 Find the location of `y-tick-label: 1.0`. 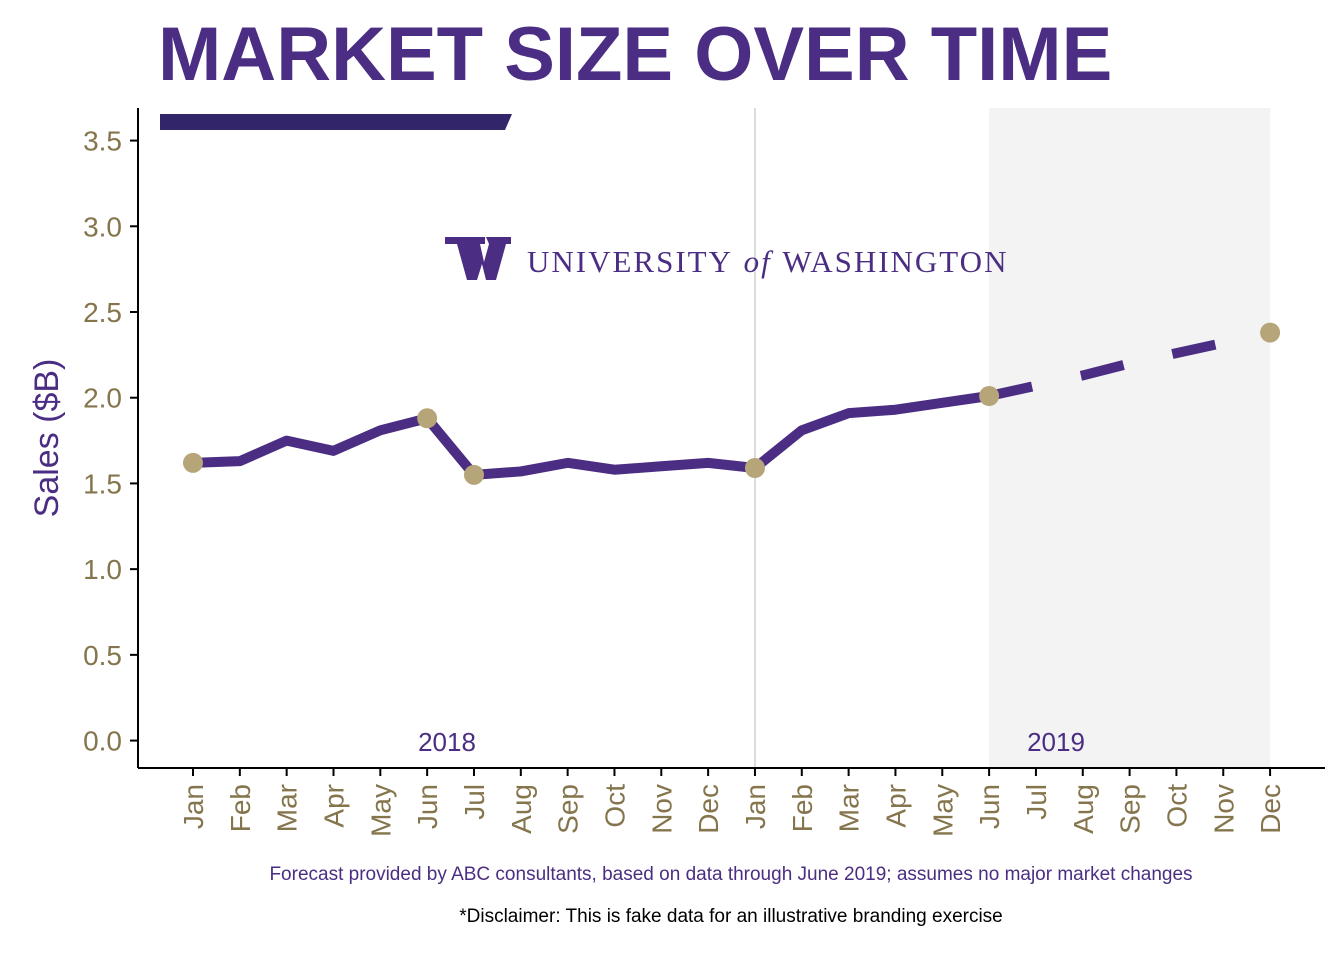

y-tick-label: 1.0 is located at coordinates (102, 569).